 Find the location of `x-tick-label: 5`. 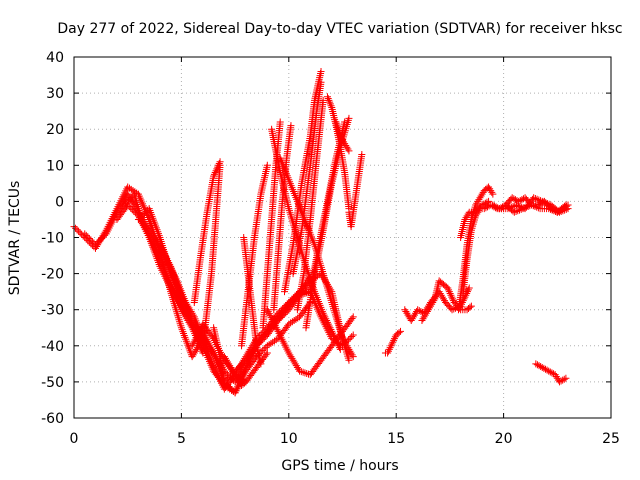

x-tick-label: 5 is located at coordinates (181, 439).